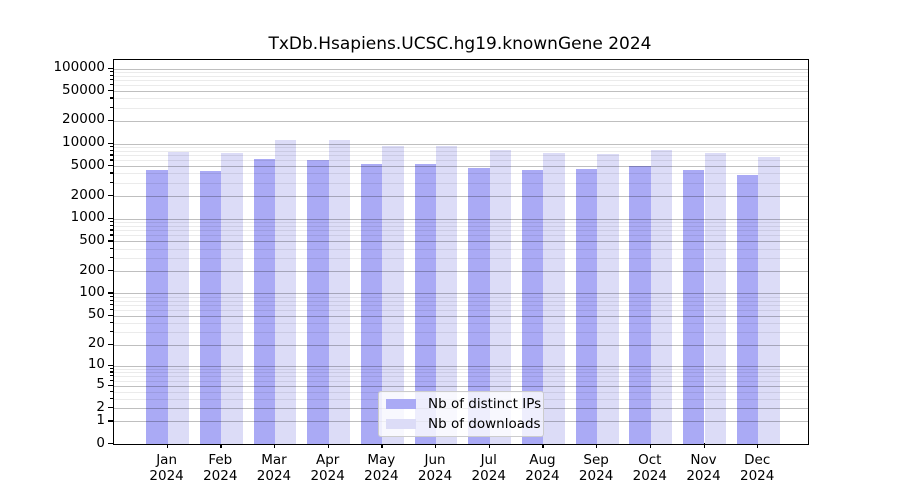  What do you see at coordinates (401, 424) in the screenshot?
I see `legend-swatch-downloads` at bounding box center [401, 424].